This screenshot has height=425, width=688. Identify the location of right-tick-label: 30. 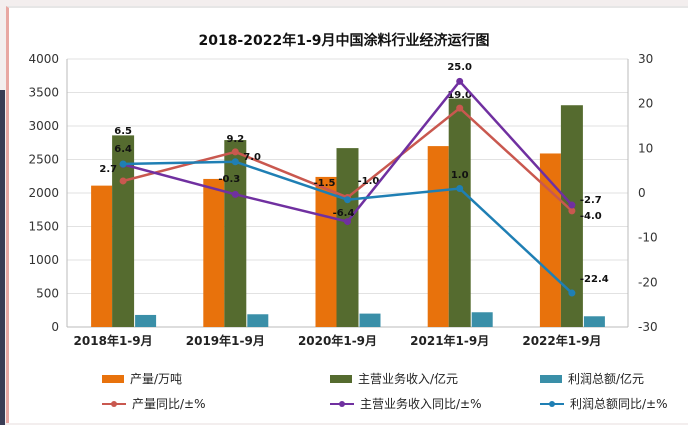
(645, 59).